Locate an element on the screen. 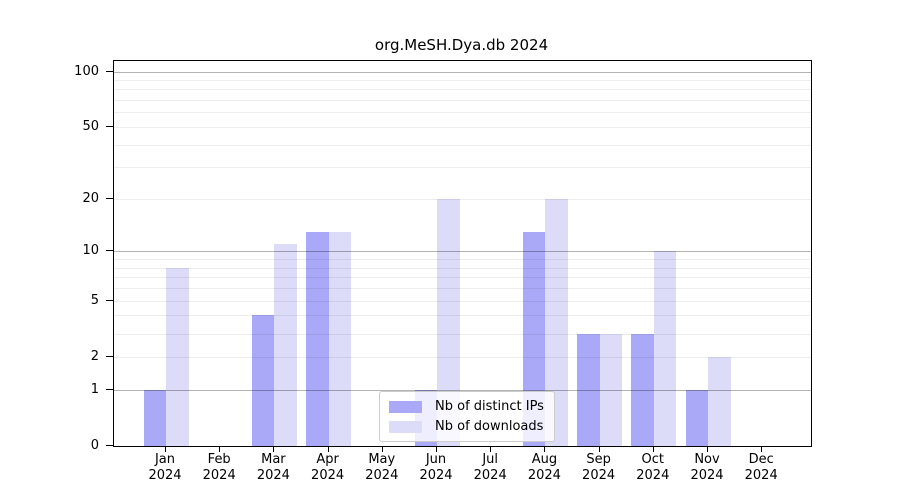 Image resolution: width=900 pixels, height=500 pixels. bar-downloads-apr is located at coordinates (340, 338).